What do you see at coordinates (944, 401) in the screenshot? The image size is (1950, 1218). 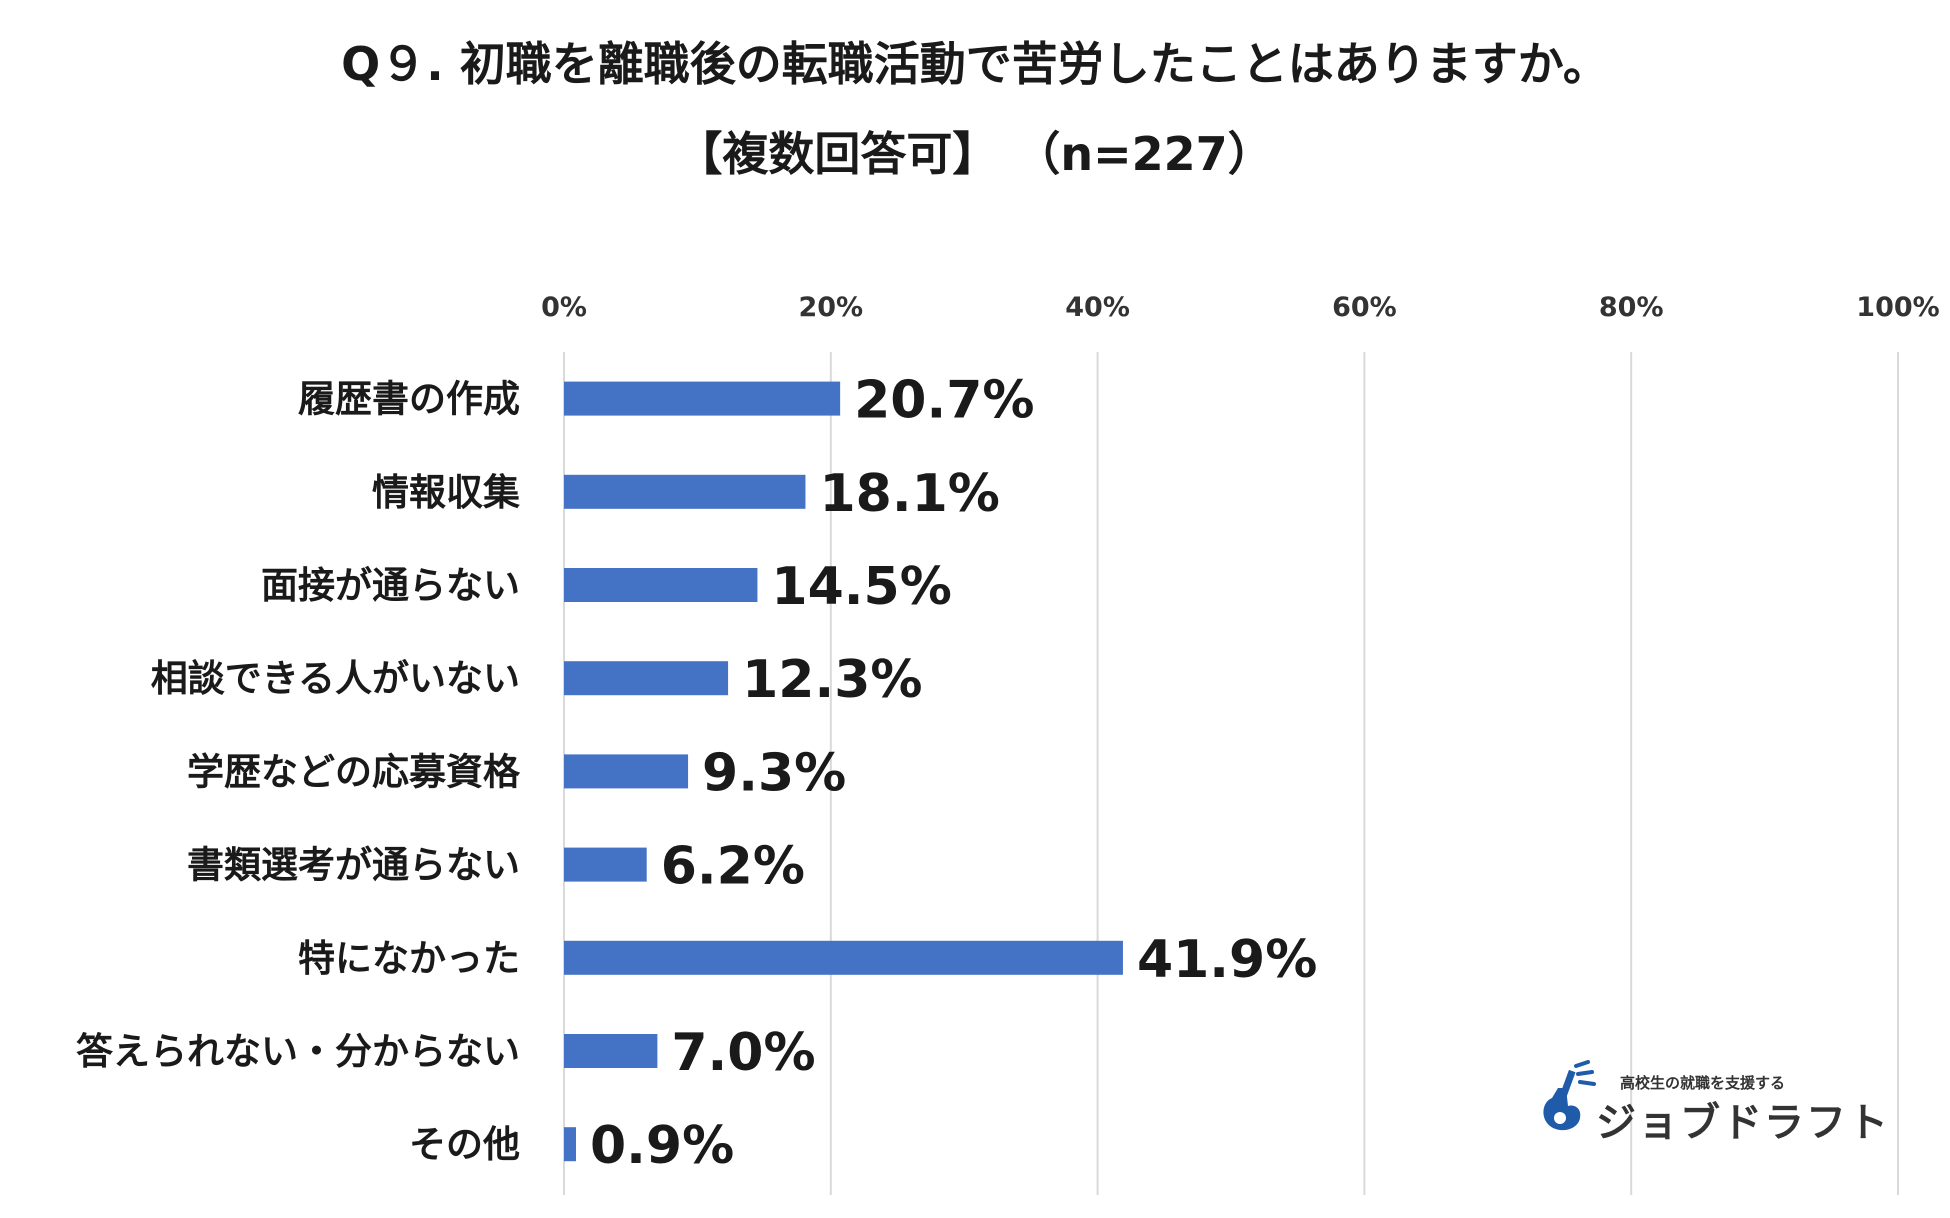 I see `data-label: 20.7%` at bounding box center [944, 401].